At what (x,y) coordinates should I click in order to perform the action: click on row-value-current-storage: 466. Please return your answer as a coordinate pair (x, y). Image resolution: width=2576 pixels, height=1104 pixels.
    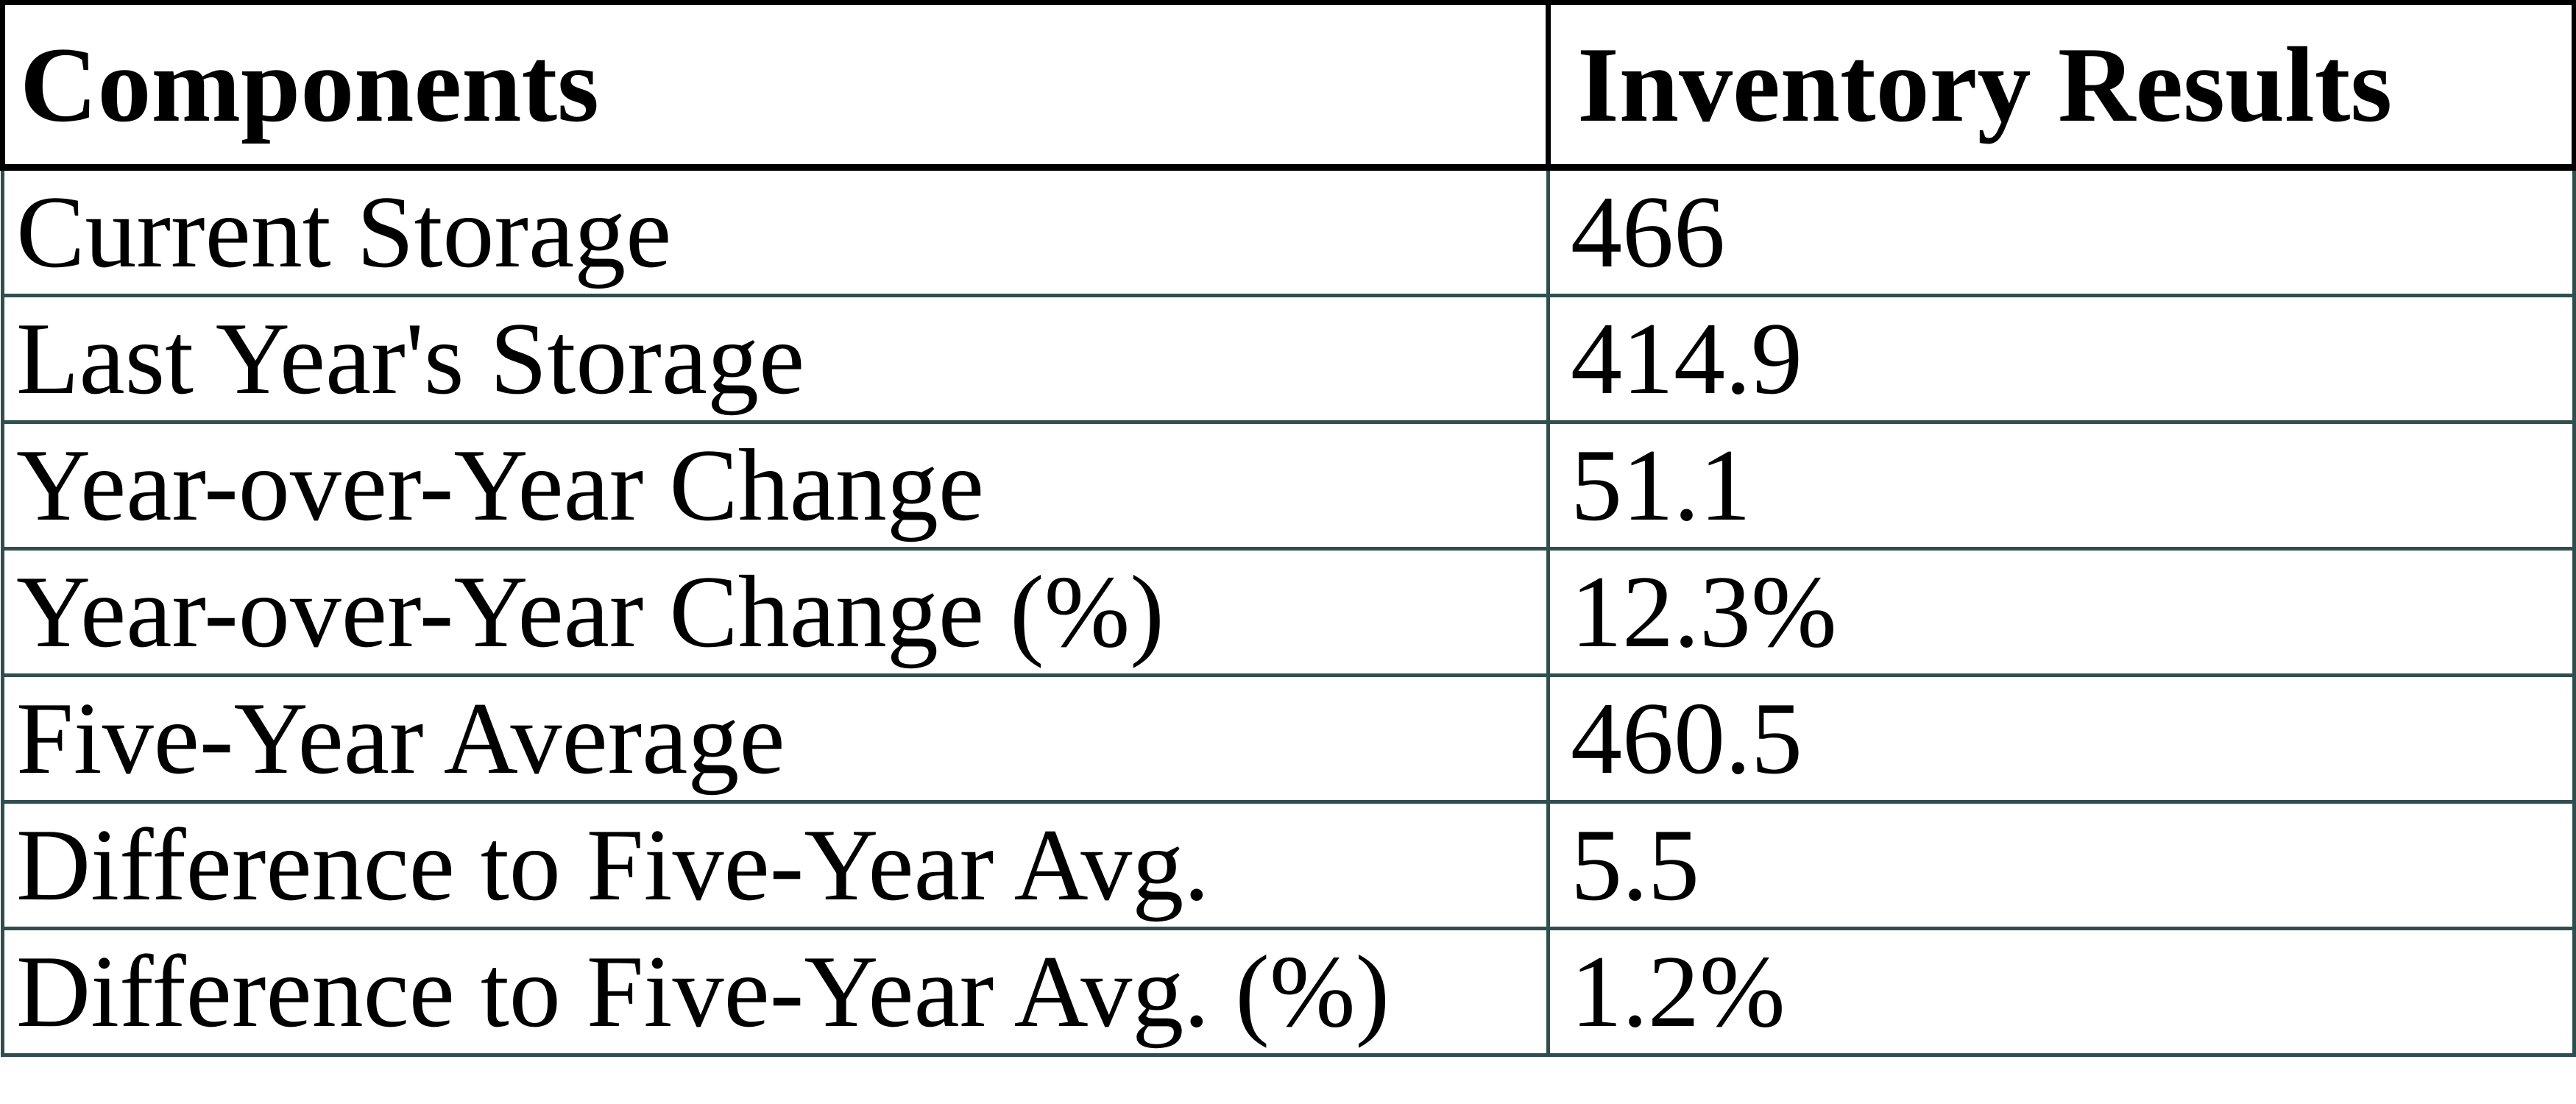
    Looking at the image, I should click on (2061, 231).